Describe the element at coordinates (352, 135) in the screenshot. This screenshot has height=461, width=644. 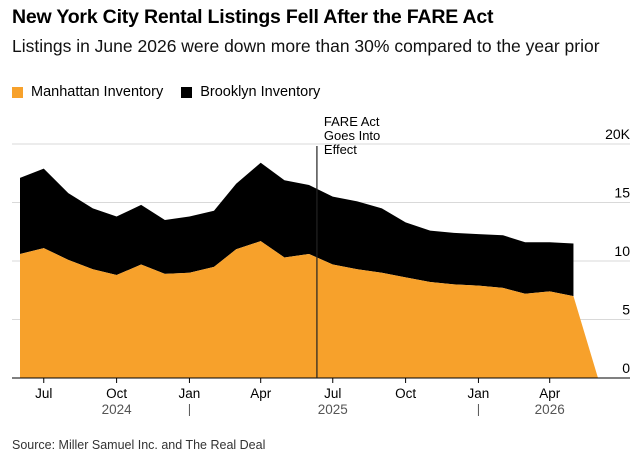
I see `annotation-label: Goes Into` at that location.